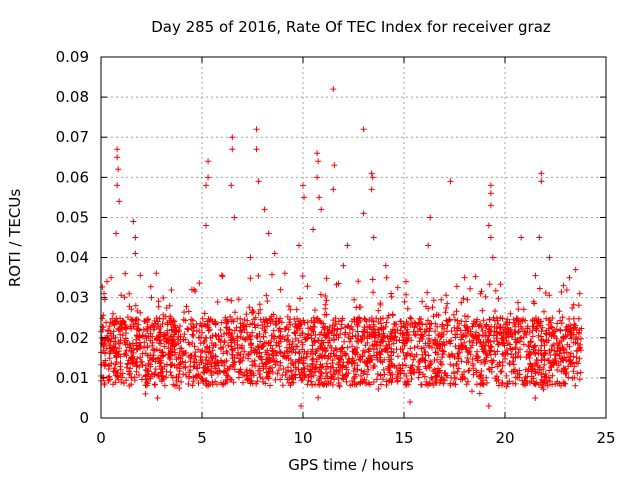 The width and height of the screenshot is (640, 480). Describe the element at coordinates (355, 438) in the screenshot. I see `x-tick-labels: 0 5 10 15 20 25` at that location.